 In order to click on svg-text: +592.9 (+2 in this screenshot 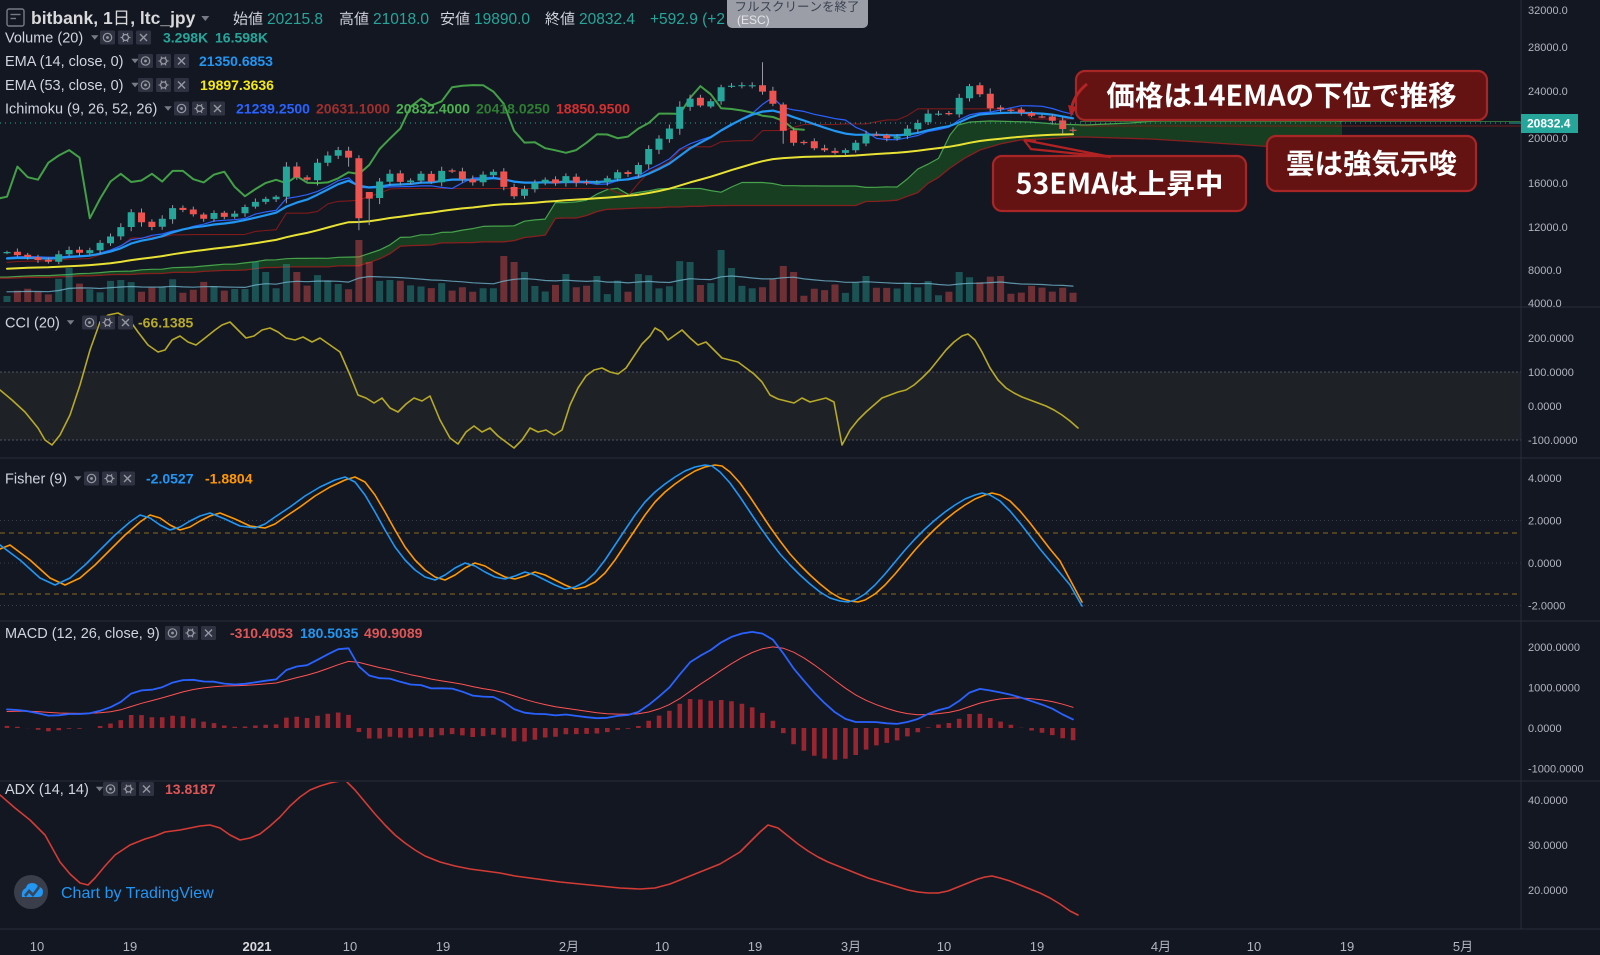, I will do `click(687, 19)`.